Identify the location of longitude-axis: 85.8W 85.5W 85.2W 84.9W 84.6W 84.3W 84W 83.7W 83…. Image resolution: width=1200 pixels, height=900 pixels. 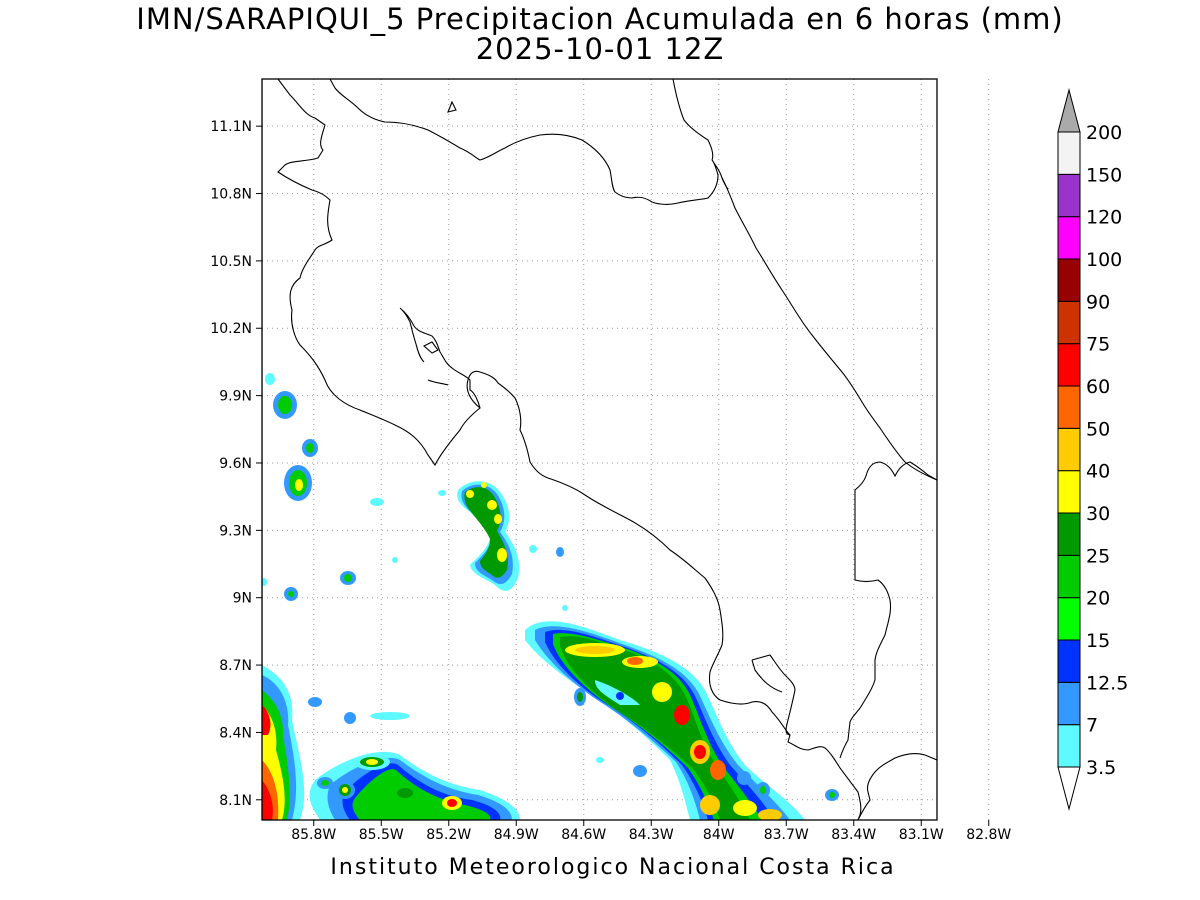
(651, 831).